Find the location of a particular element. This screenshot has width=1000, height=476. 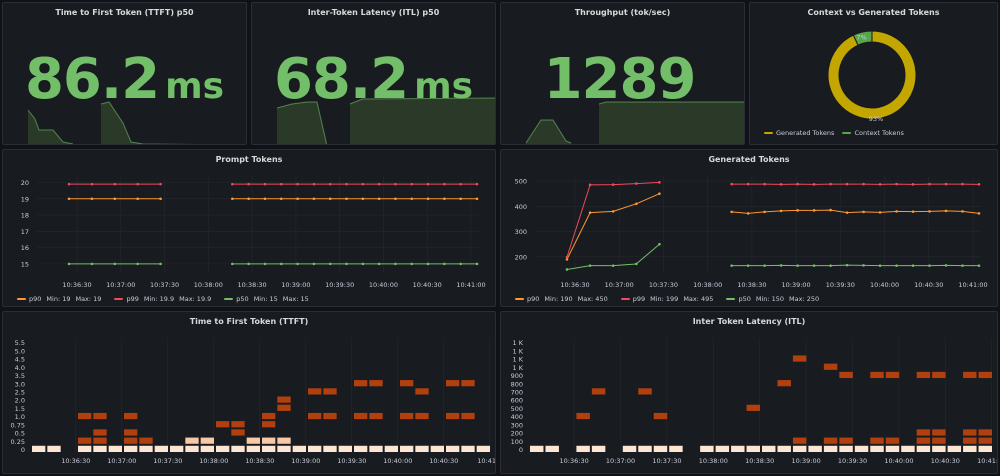

y-tick-label: 18 is located at coordinates (25, 216).